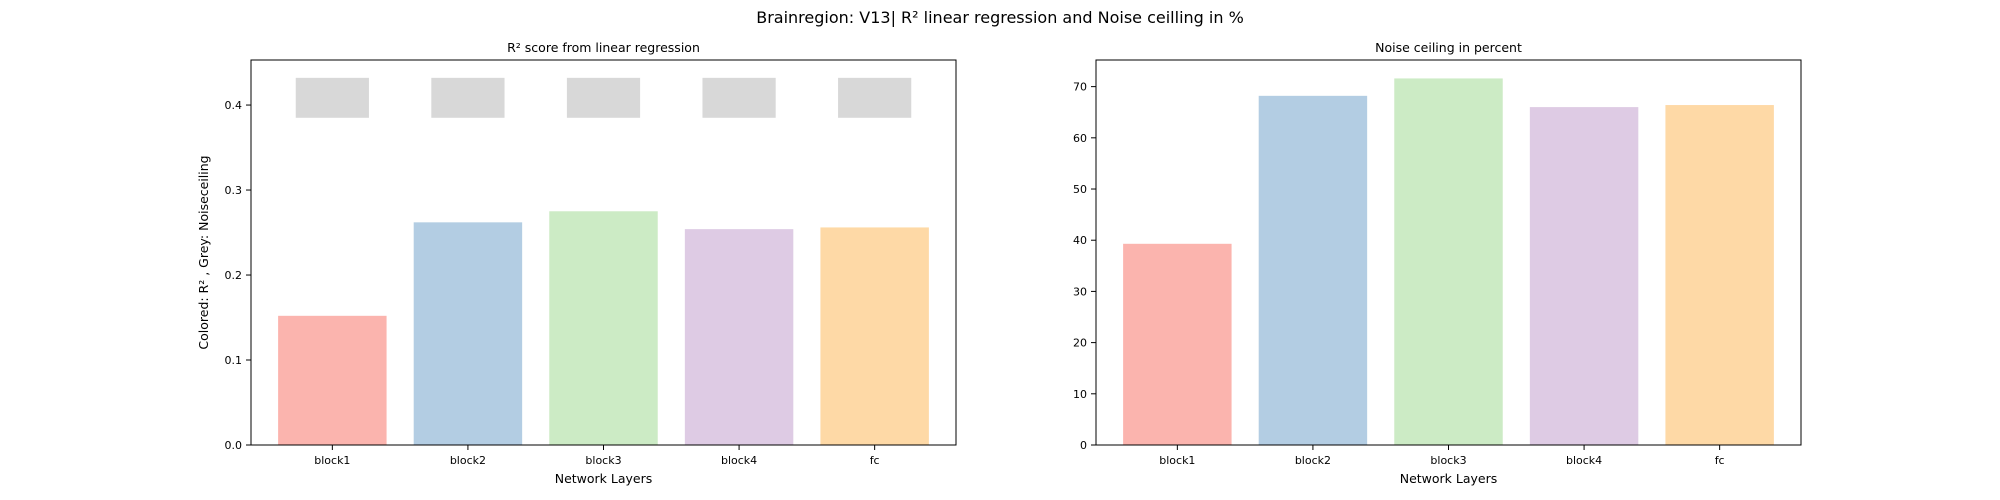 The height and width of the screenshot is (500, 2000). I want to click on chart2-title: Noise ceiling in percent, so click(1448, 47).